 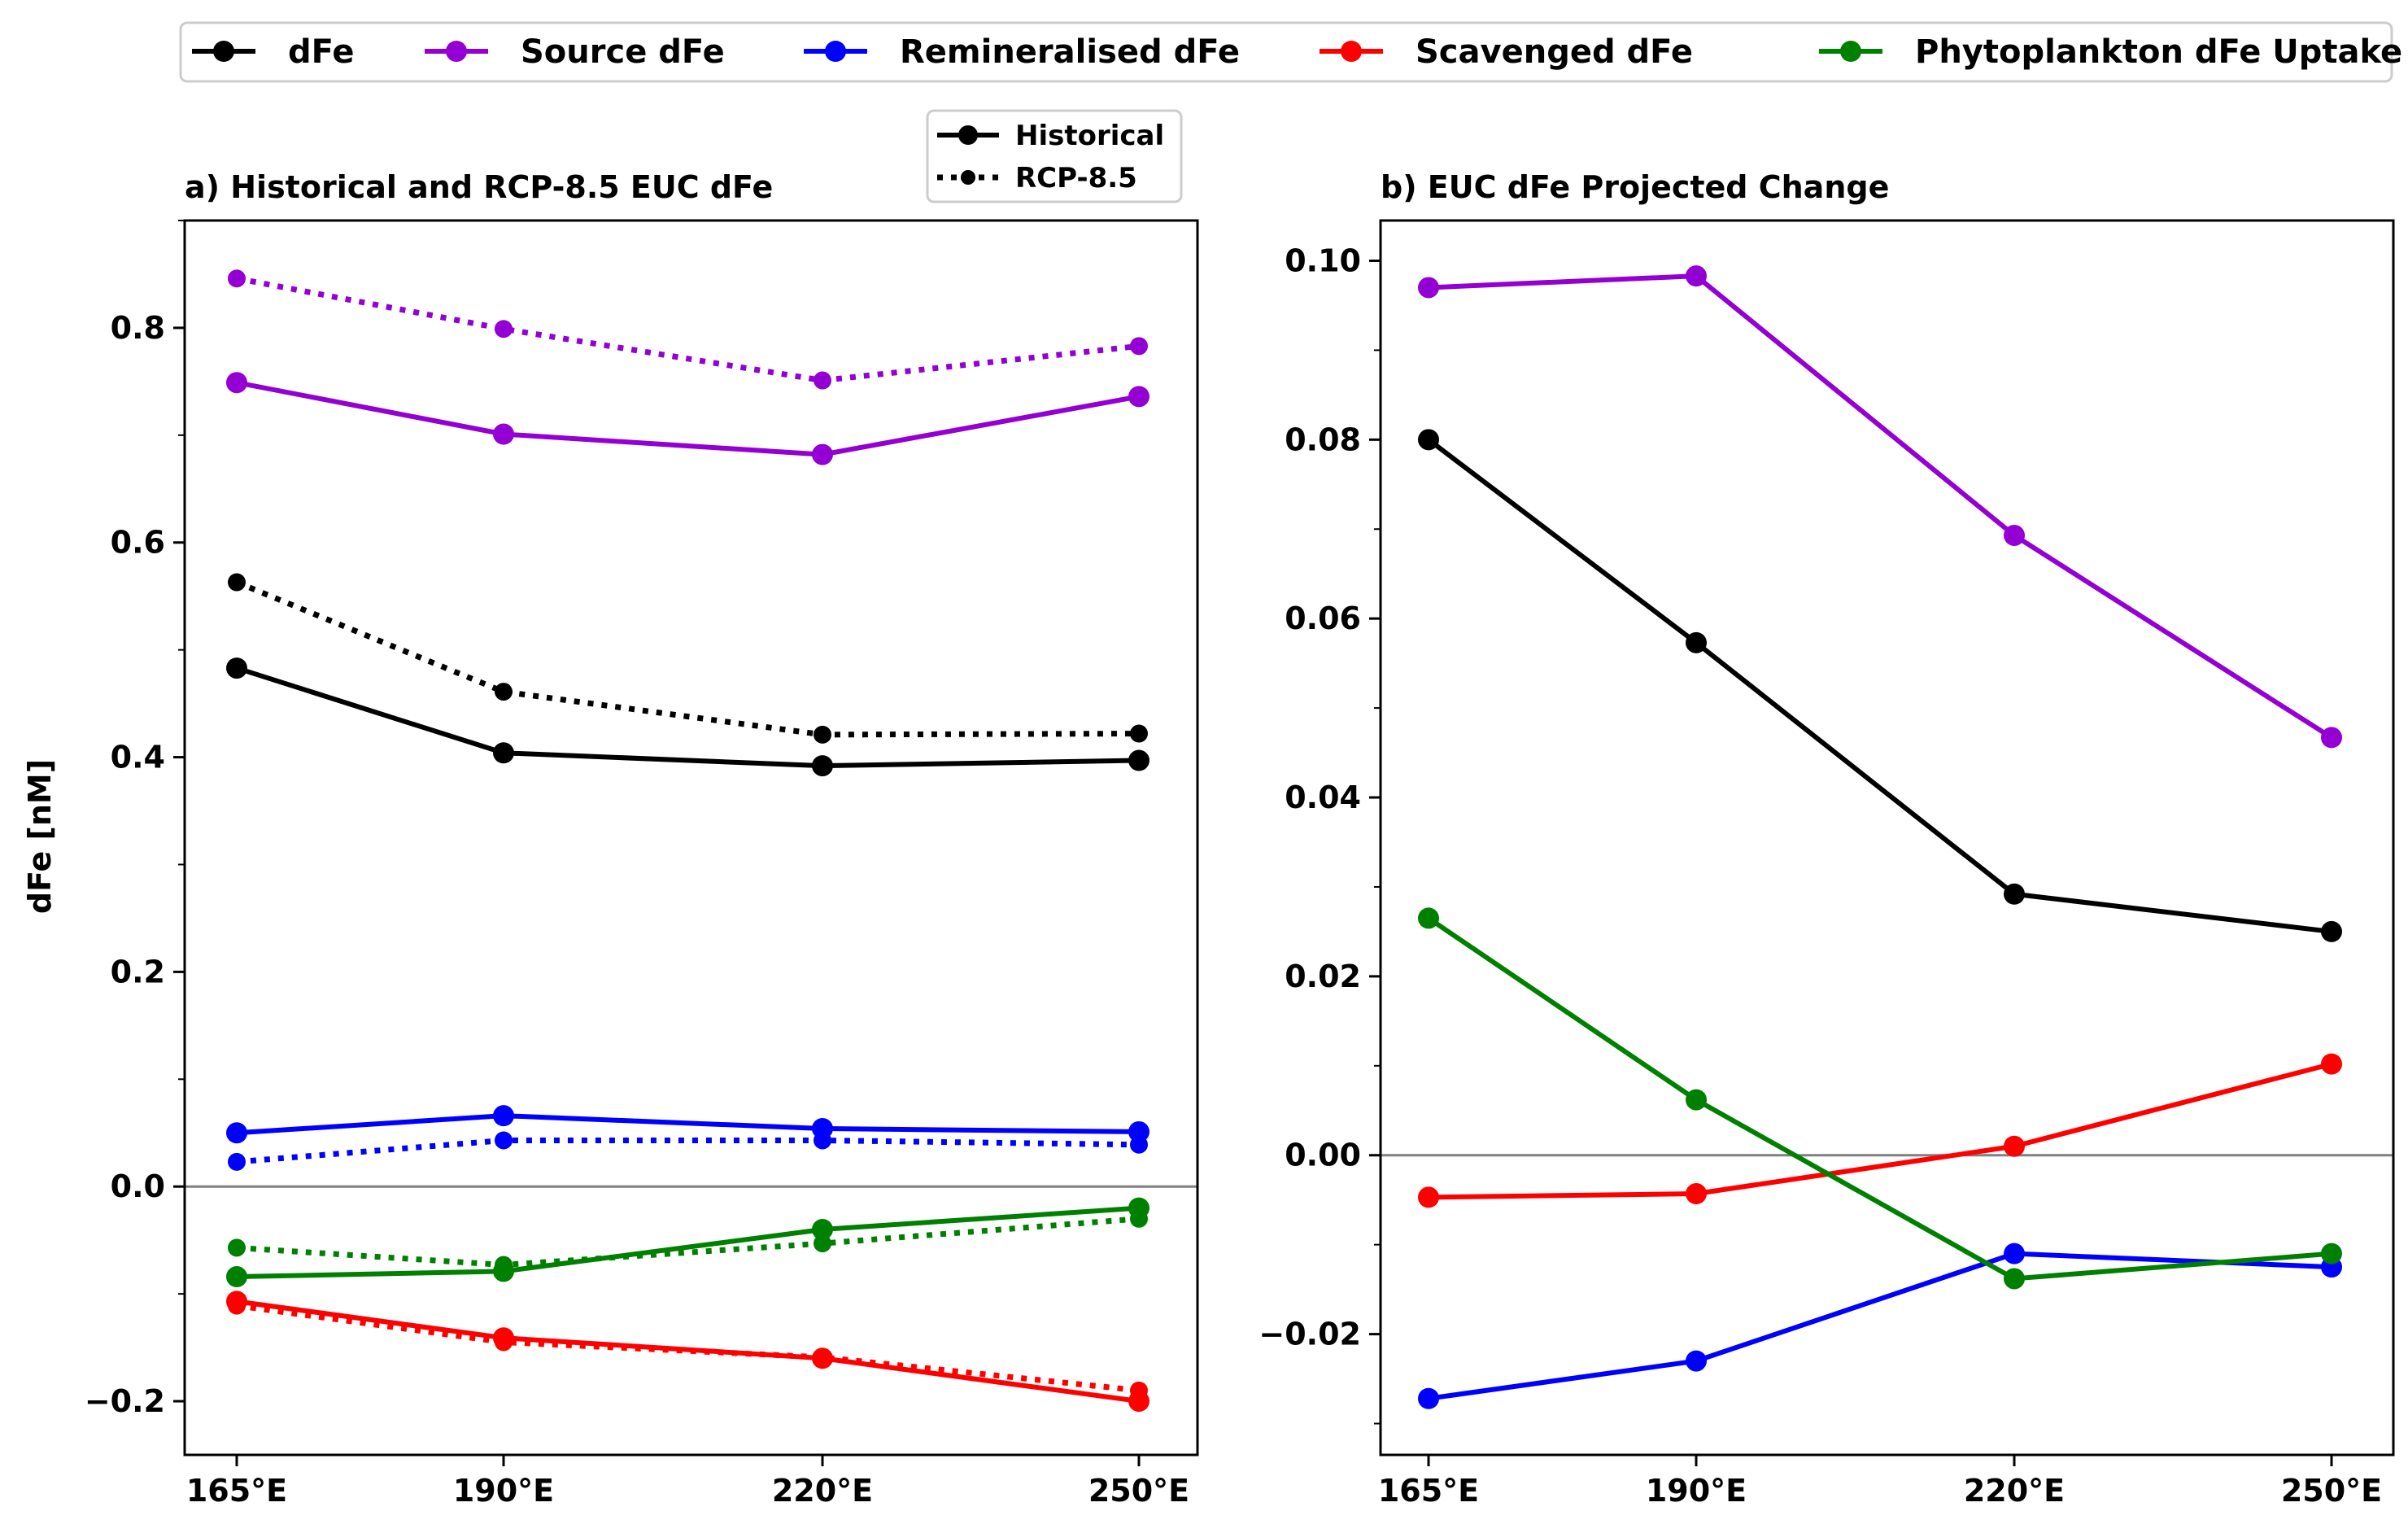 I want to click on legend-remineralised-dfe-label: Remineralised dFe, so click(x=1070, y=52).